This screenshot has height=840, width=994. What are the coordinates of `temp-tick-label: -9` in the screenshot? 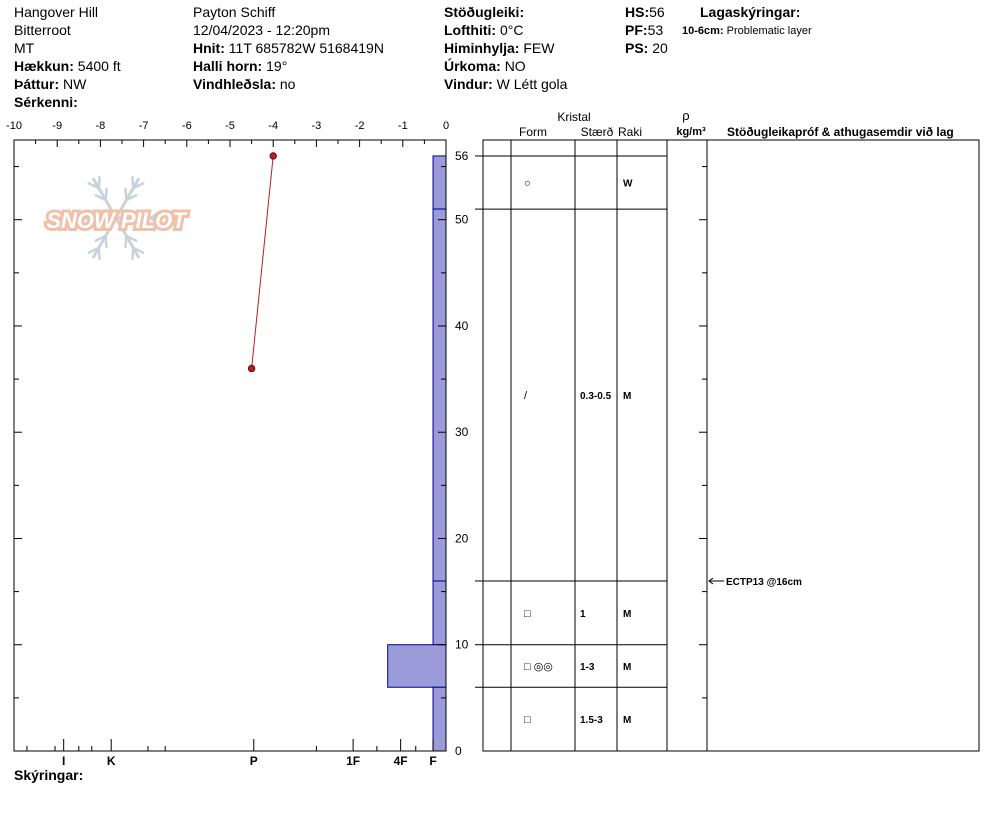 It's located at (57, 126).